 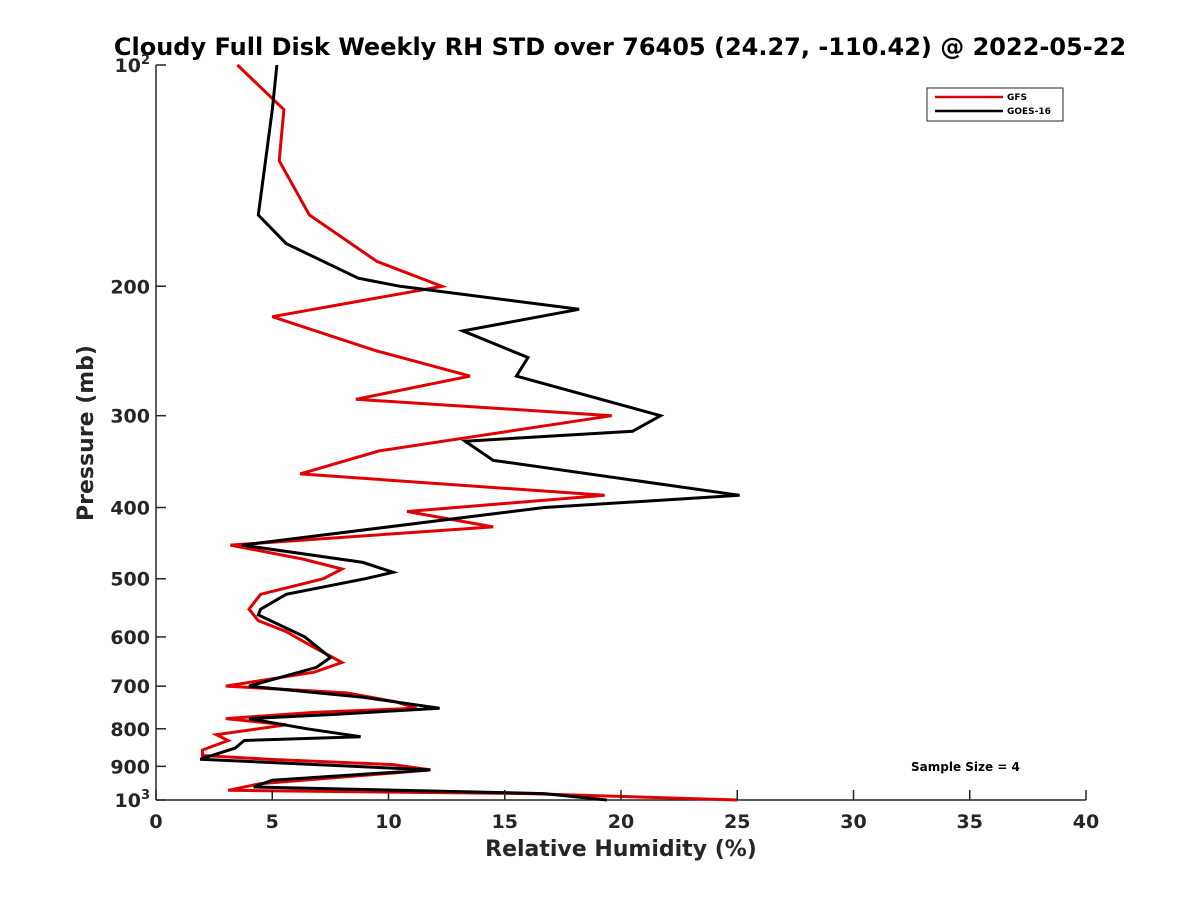 I want to click on y-tick-label: 500, so click(x=130, y=580).